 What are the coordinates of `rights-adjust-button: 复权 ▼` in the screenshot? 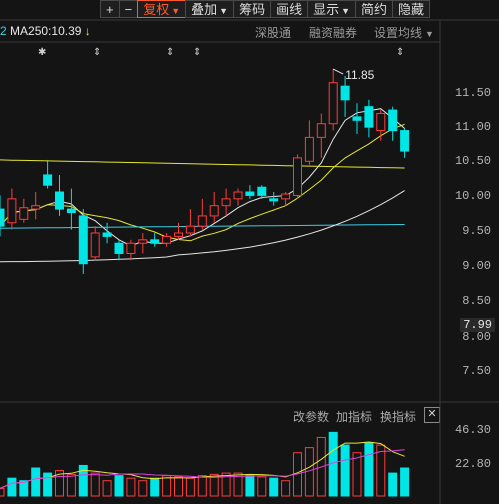 It's located at (162, 9).